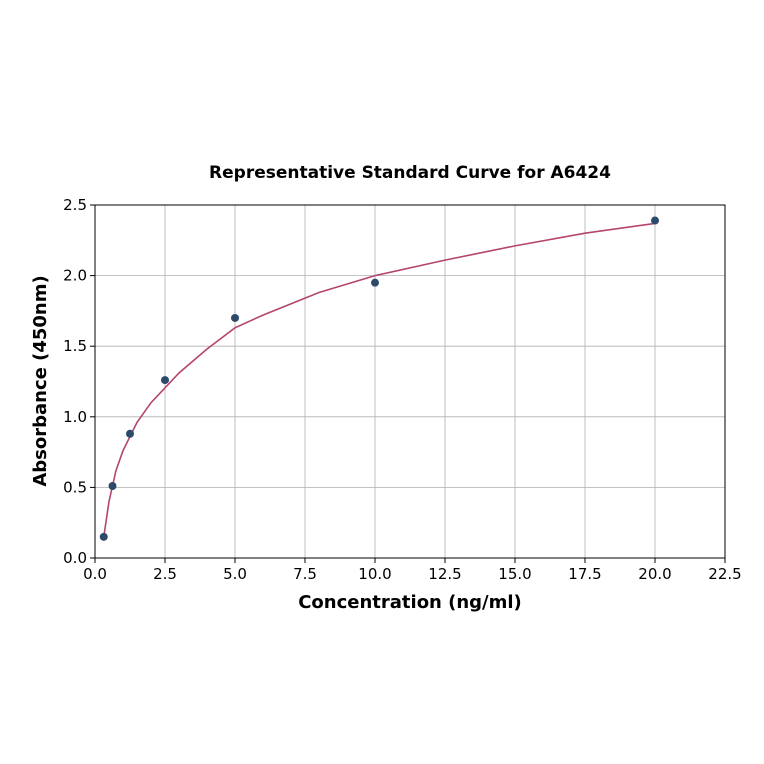 The width and height of the screenshot is (764, 764). What do you see at coordinates (235, 574) in the screenshot?
I see `x-tick-label: 5.0` at bounding box center [235, 574].